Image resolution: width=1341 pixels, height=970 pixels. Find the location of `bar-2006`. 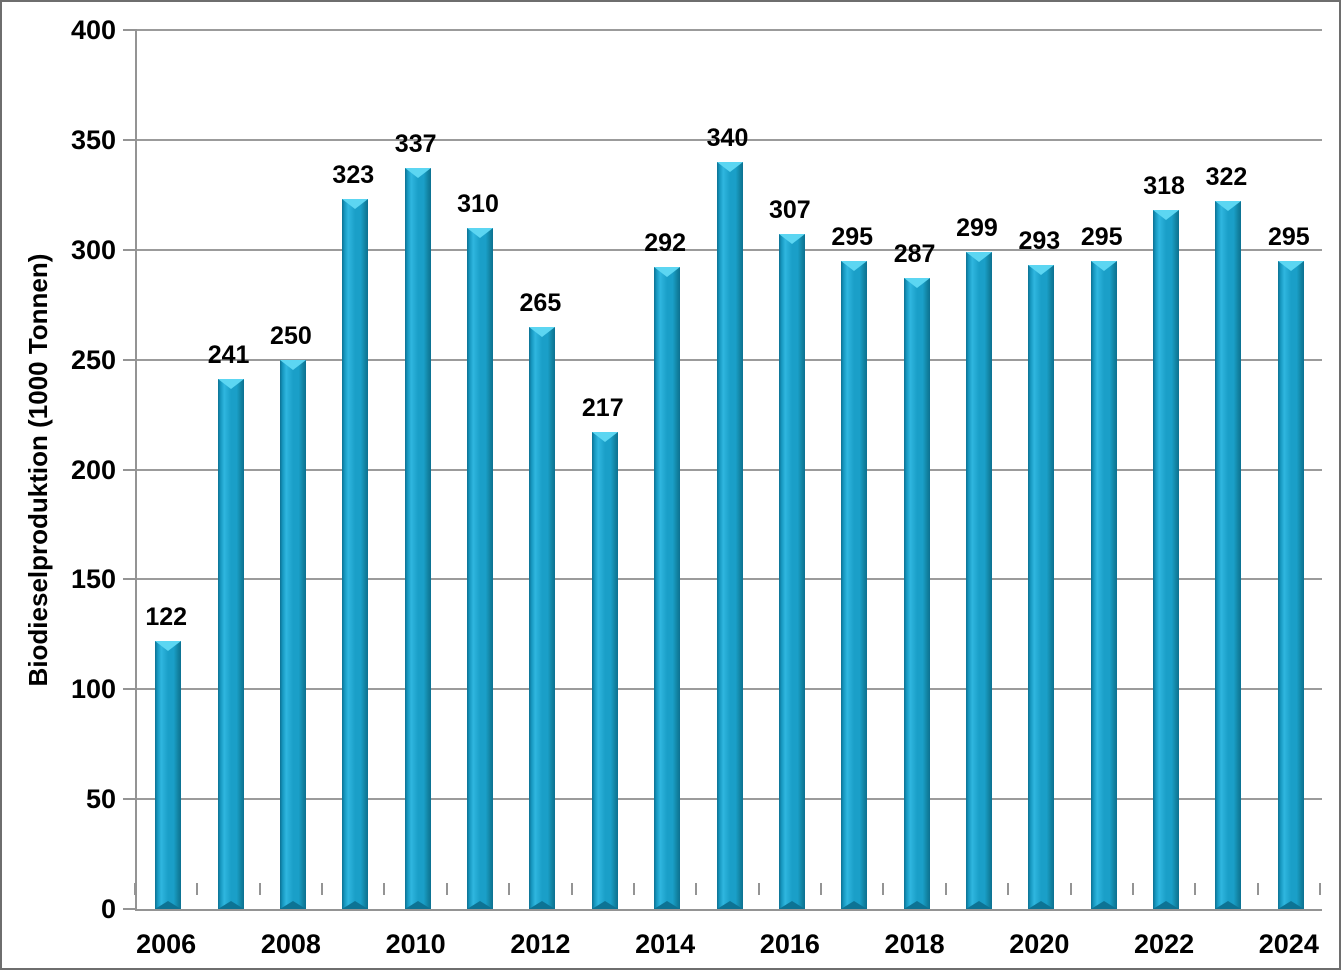

bar-2006 is located at coordinates (168, 775).